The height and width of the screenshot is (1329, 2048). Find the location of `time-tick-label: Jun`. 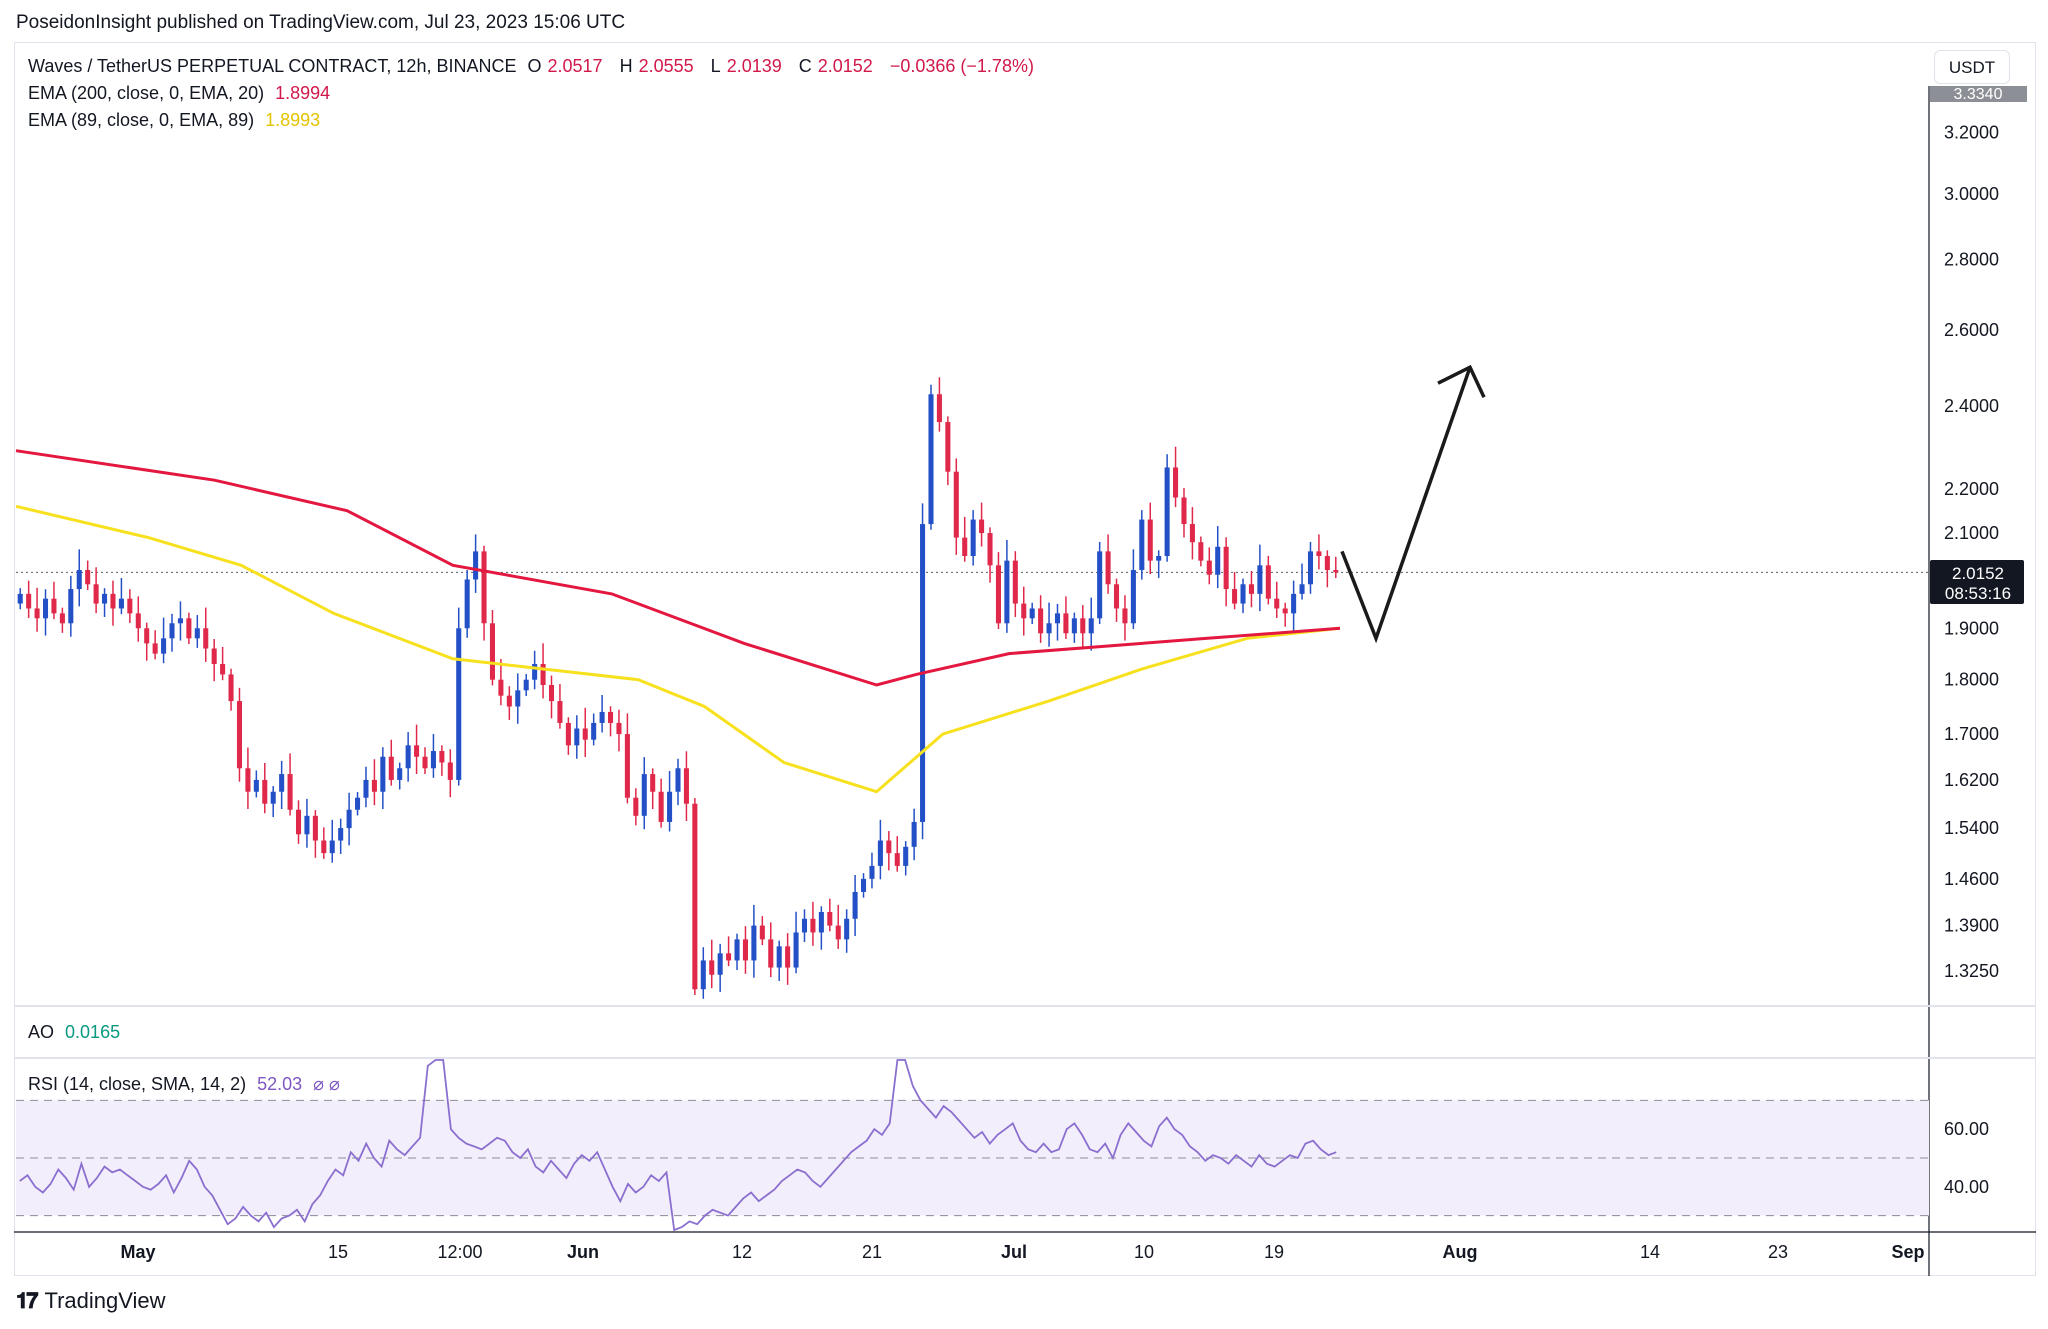

time-tick-label: Jun is located at coordinates (583, 1252).